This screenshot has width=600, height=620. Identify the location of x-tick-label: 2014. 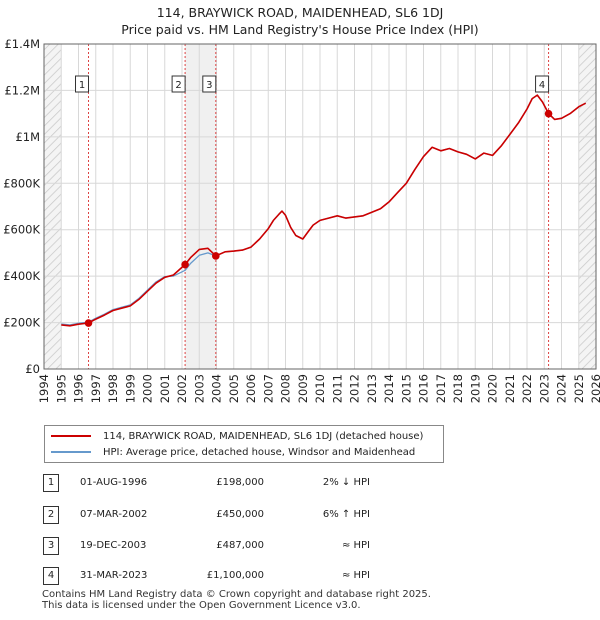
(389, 388).